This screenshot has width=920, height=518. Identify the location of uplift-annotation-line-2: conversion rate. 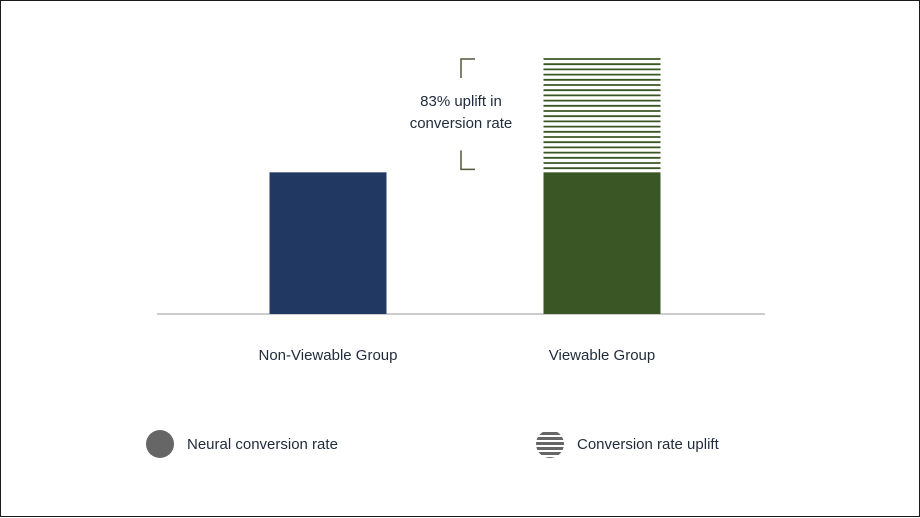
(461, 123).